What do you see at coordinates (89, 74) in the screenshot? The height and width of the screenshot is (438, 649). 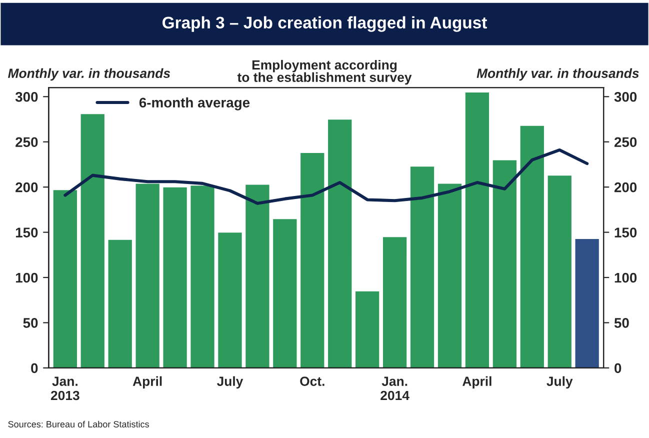 I see `y-axis-title: Monthly var. in thousands` at bounding box center [89, 74].